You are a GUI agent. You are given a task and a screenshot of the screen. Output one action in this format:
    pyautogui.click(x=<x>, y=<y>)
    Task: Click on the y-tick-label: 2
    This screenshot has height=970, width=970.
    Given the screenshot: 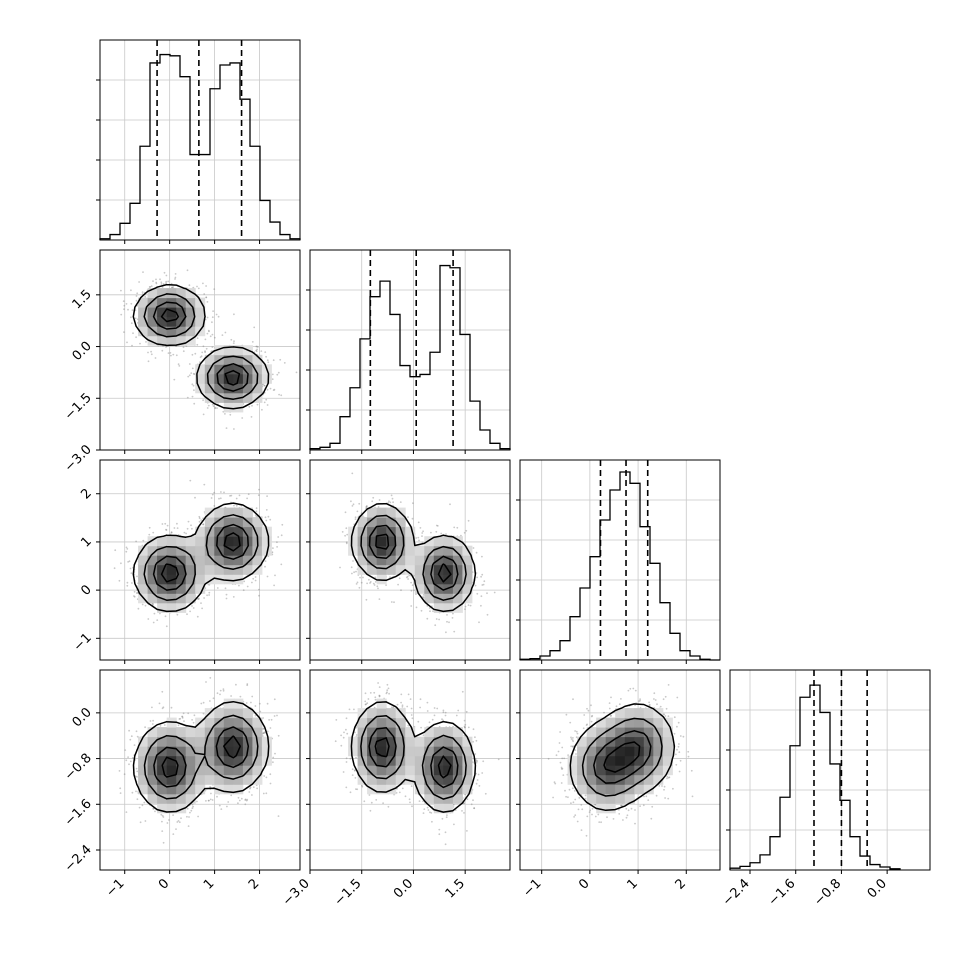 What is the action you would take?
    pyautogui.click(x=86, y=494)
    